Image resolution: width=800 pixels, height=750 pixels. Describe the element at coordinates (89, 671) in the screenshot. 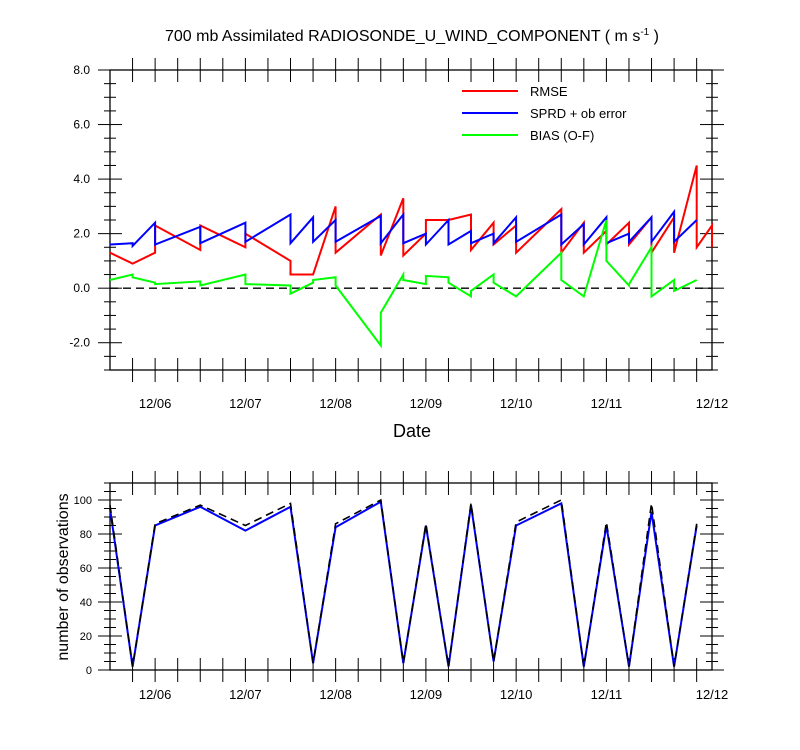

I see `y-tick-label: 0` at that location.